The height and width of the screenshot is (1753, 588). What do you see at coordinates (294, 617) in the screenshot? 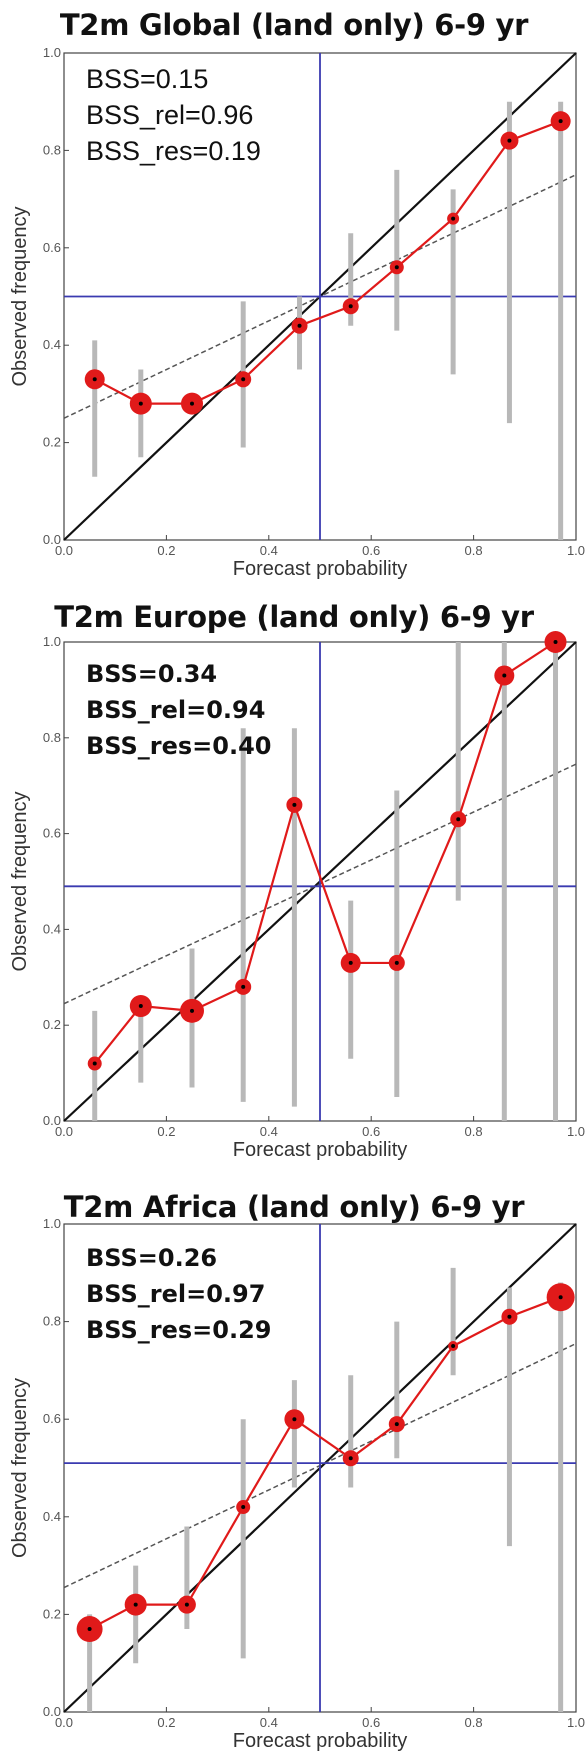
I see `panel-title: T2m Europe (land only) 6-9 yr` at bounding box center [294, 617].